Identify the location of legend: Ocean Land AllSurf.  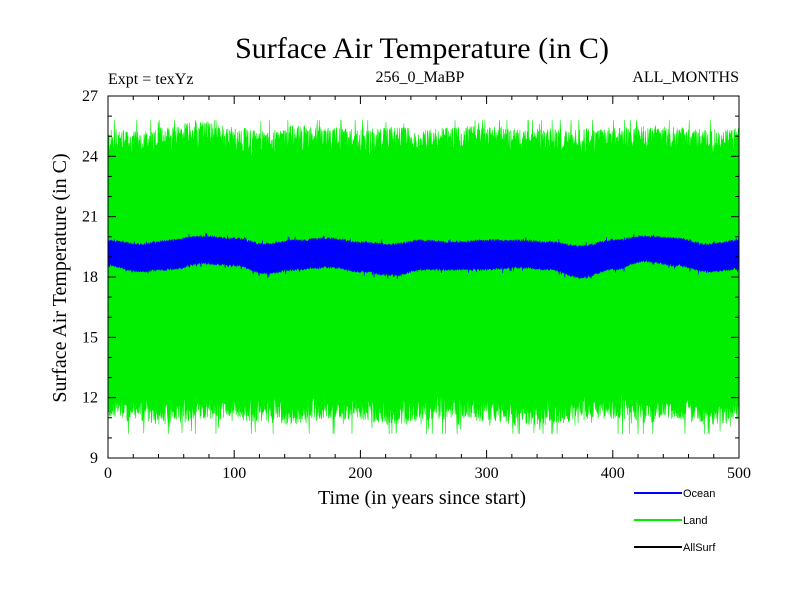
(675, 521).